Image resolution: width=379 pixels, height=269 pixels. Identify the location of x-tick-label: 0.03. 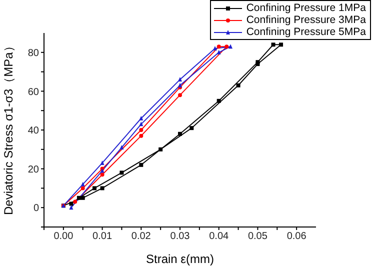
(180, 236).